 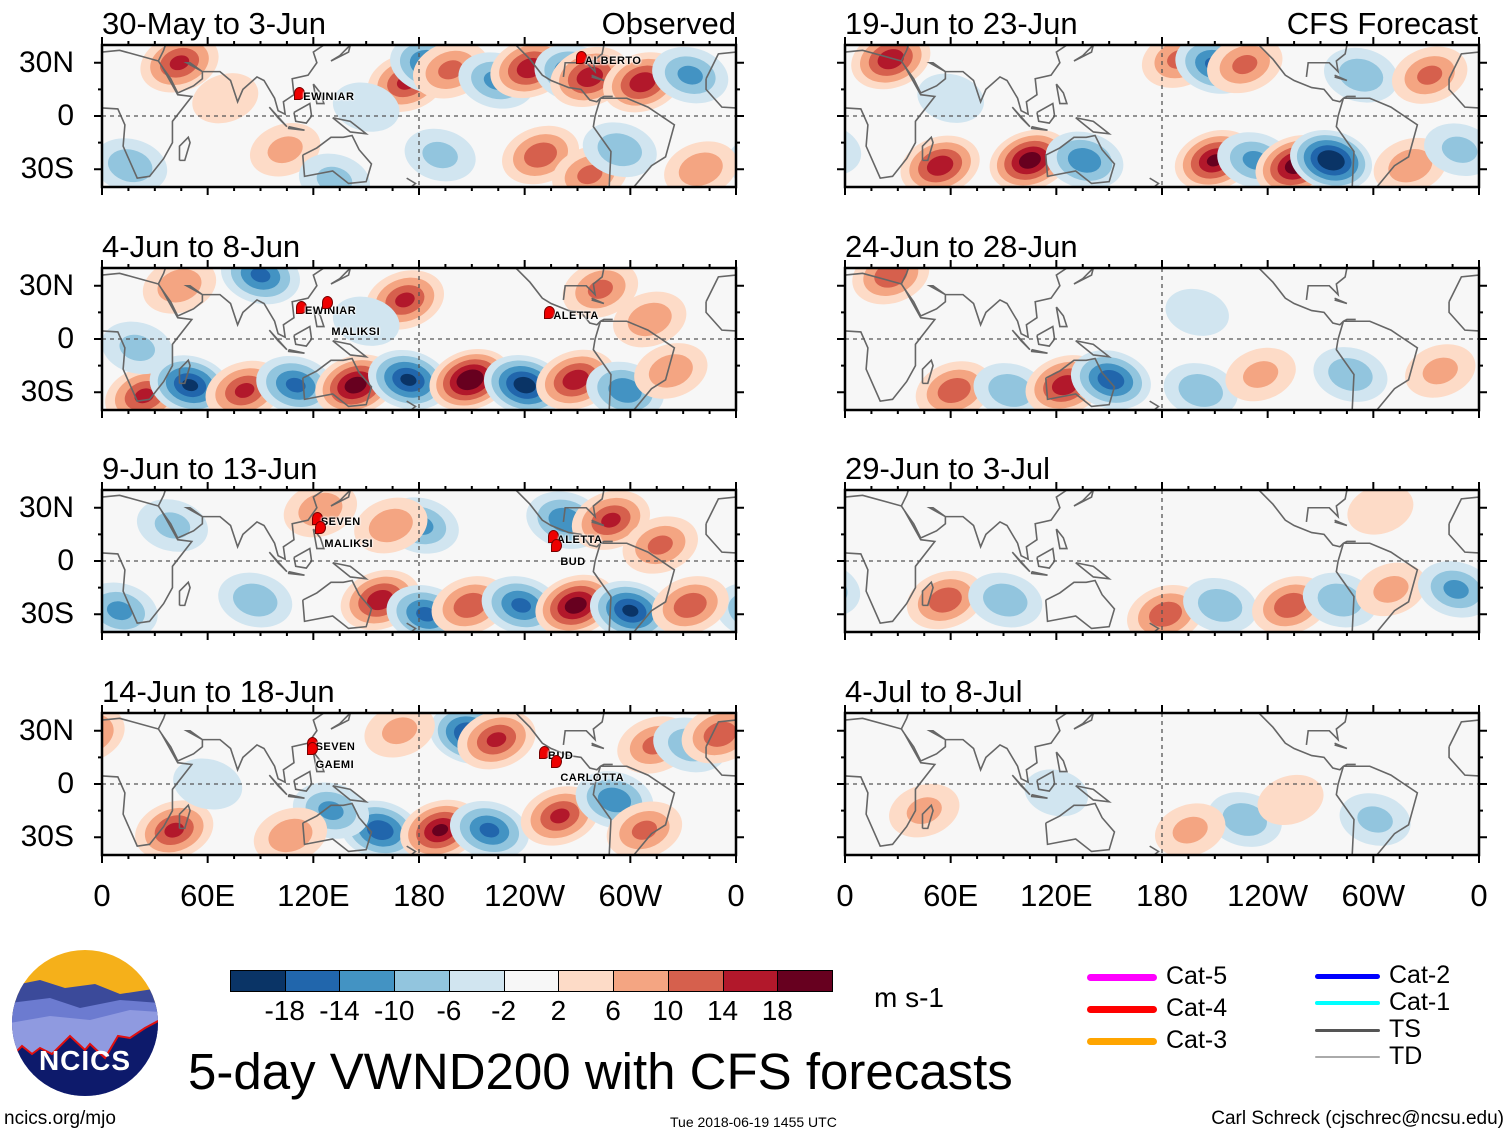 I want to click on lon-label: 0, so click(x=1479, y=895).